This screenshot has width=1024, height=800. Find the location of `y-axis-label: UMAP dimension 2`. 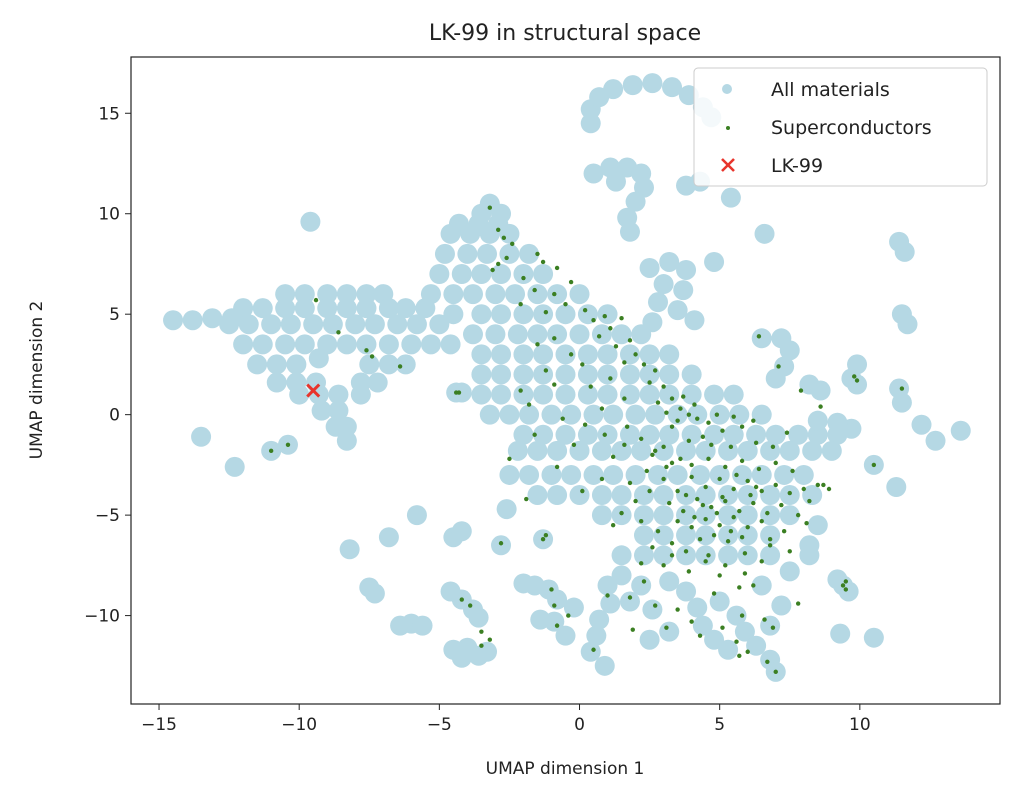

y-axis-label: UMAP dimension 2 is located at coordinates (37, 380).